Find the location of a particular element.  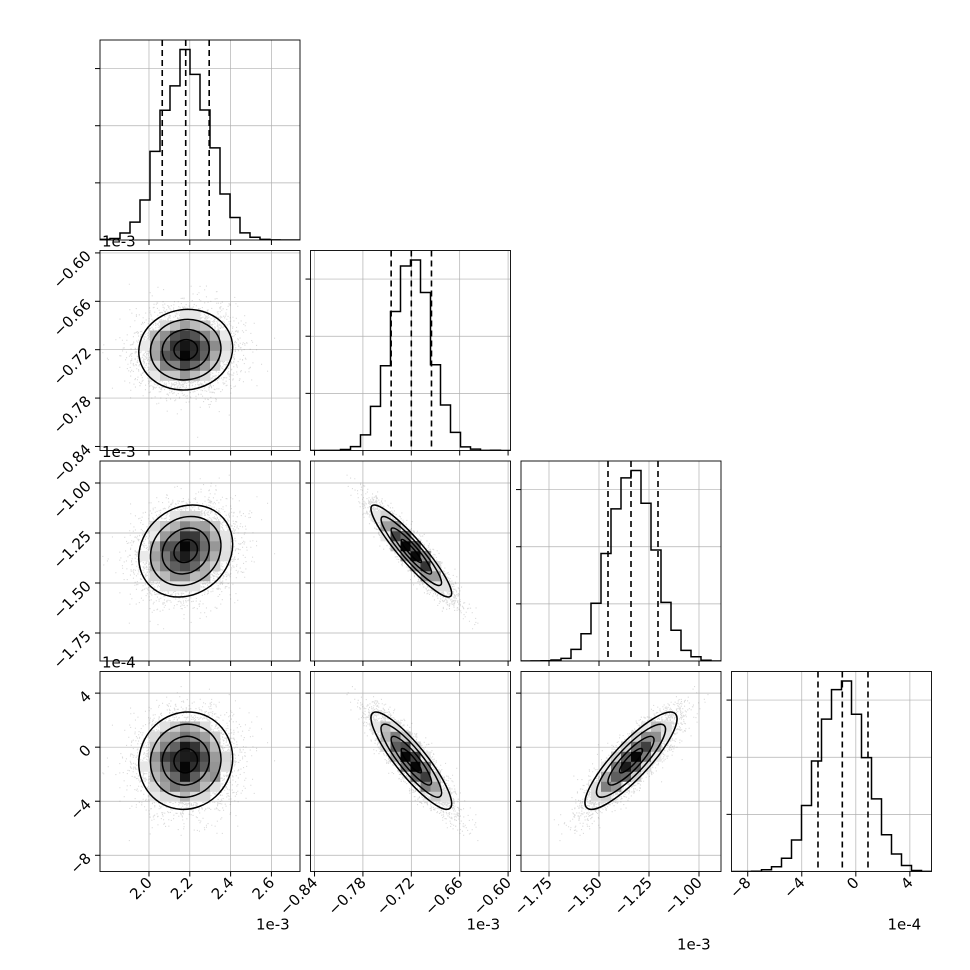

y-tick-label: 0 is located at coordinates (84, 750).